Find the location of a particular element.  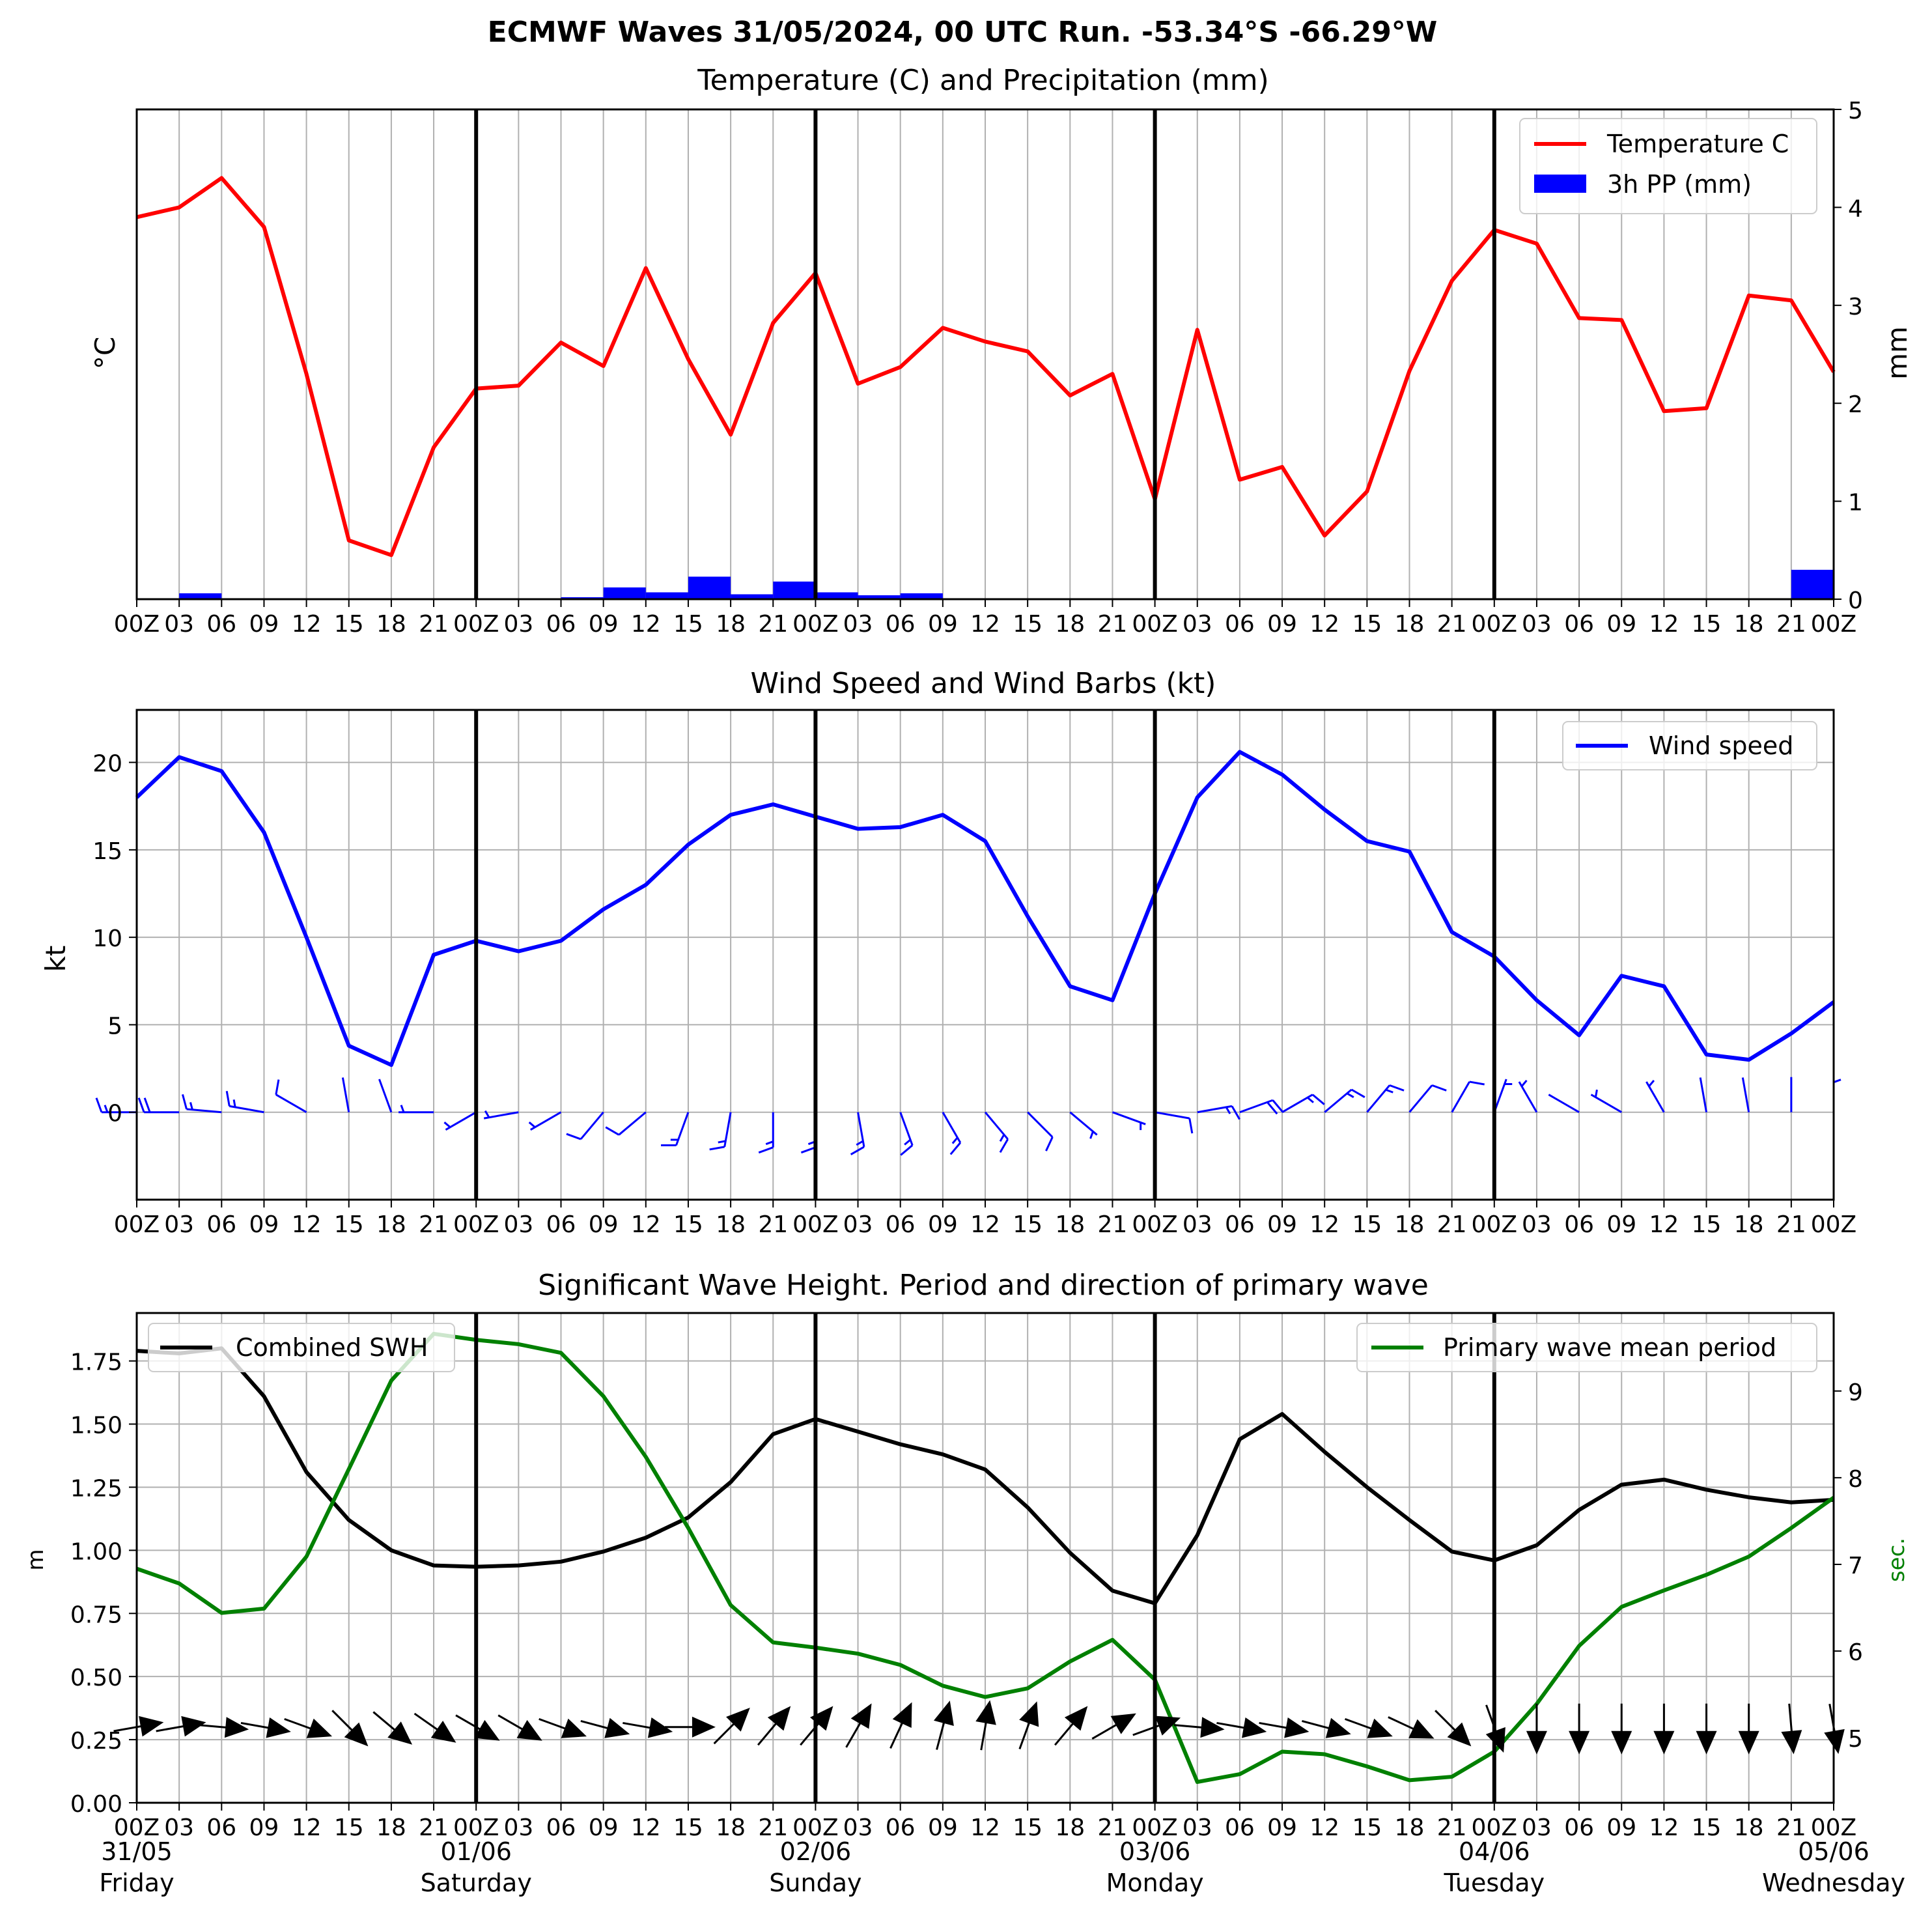

p3-day-date-label: 02/06 is located at coordinates (816, 1852).